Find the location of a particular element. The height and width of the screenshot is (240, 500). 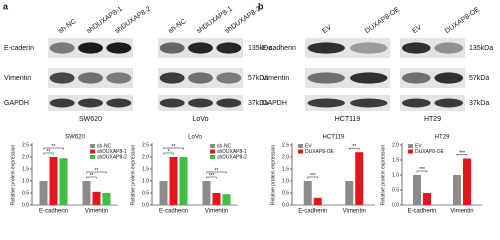

legend-label: EV is located at coordinates (308, 146).